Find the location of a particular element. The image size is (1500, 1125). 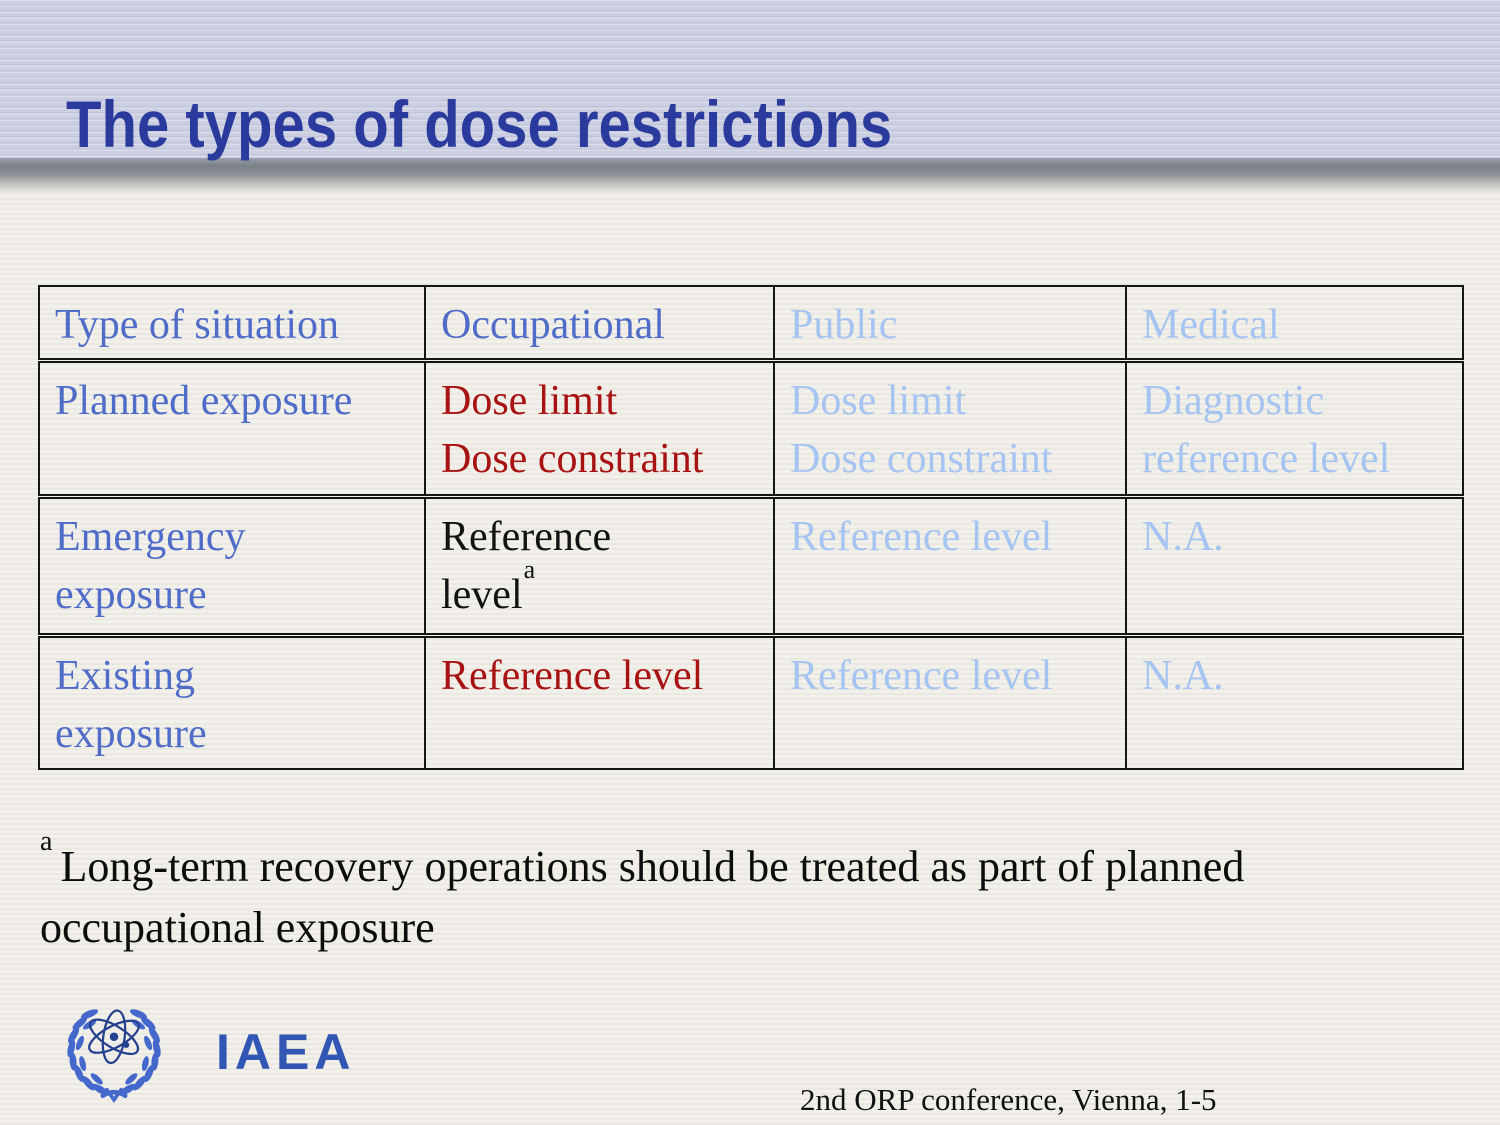

cell-planned-medical: Diagnostic reference level is located at coordinates (1294, 427).